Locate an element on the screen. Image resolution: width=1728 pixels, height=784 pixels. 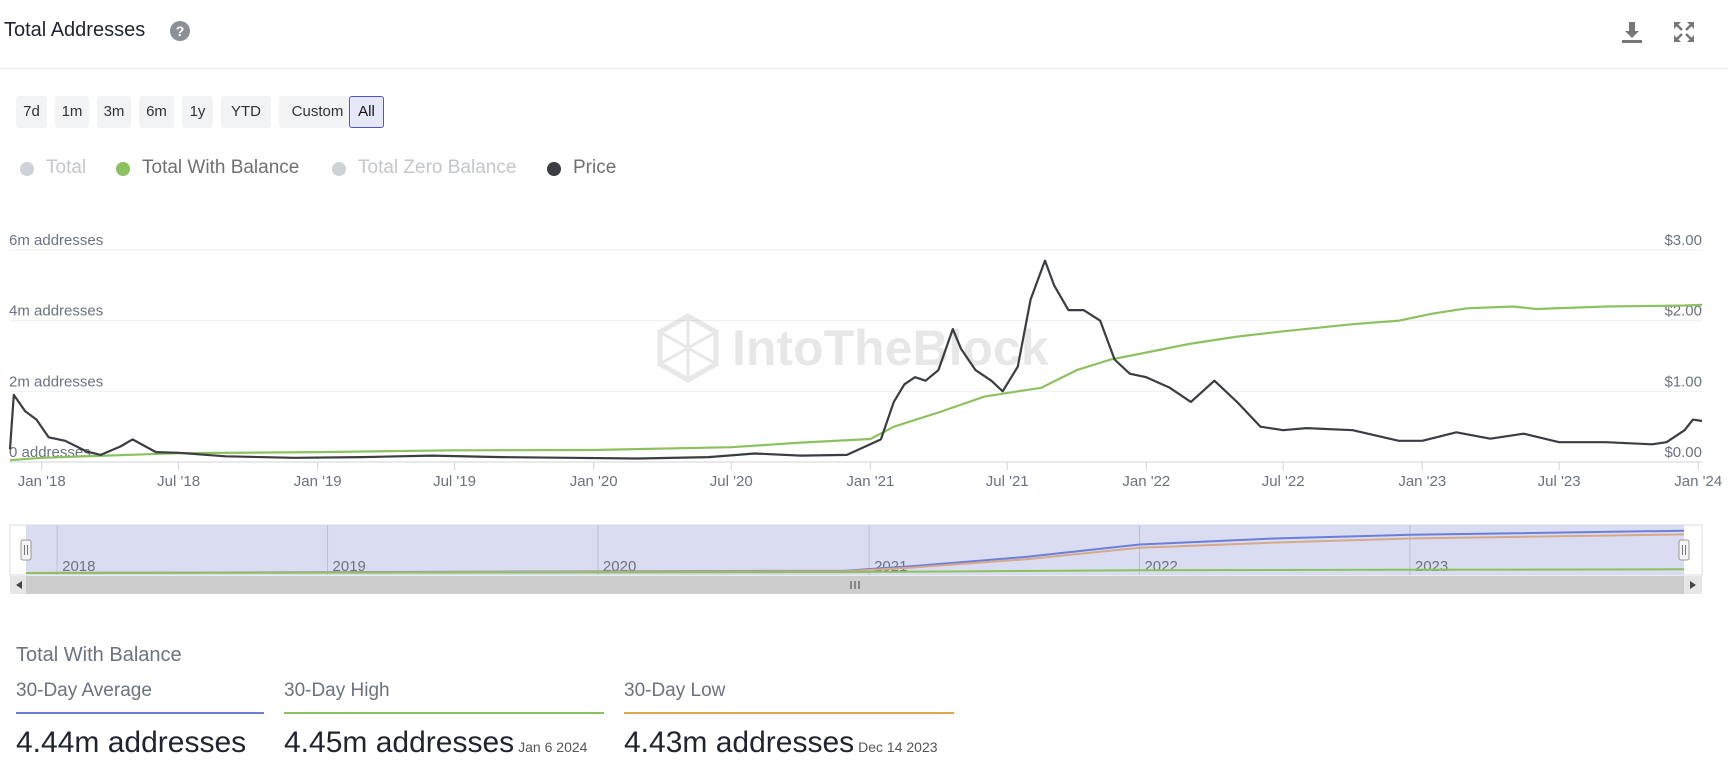
stat-date: Jan 6 2024 is located at coordinates (553, 747).